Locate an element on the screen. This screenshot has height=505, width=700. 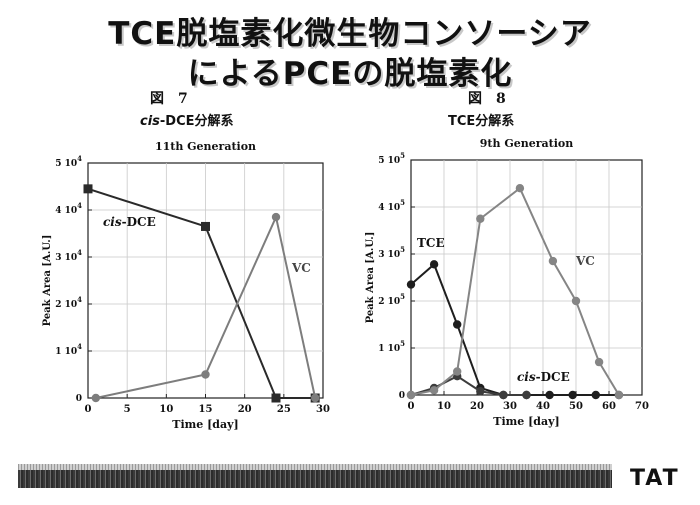
series-label-text: TCE is located at coordinates (431, 243).